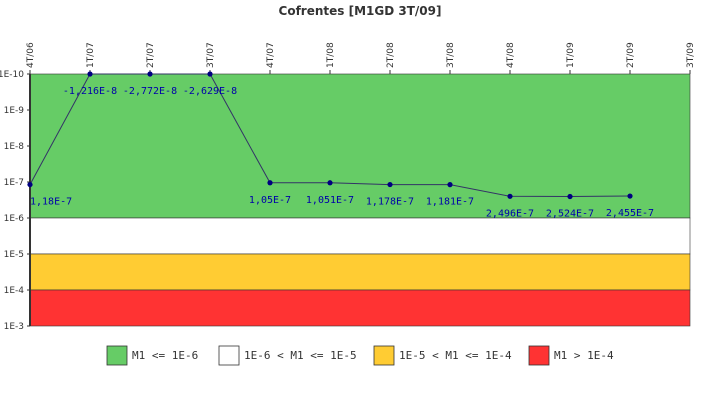 The width and height of the screenshot is (720, 400). I want to click on x-tick-label: 2T/08, so click(391, 55).